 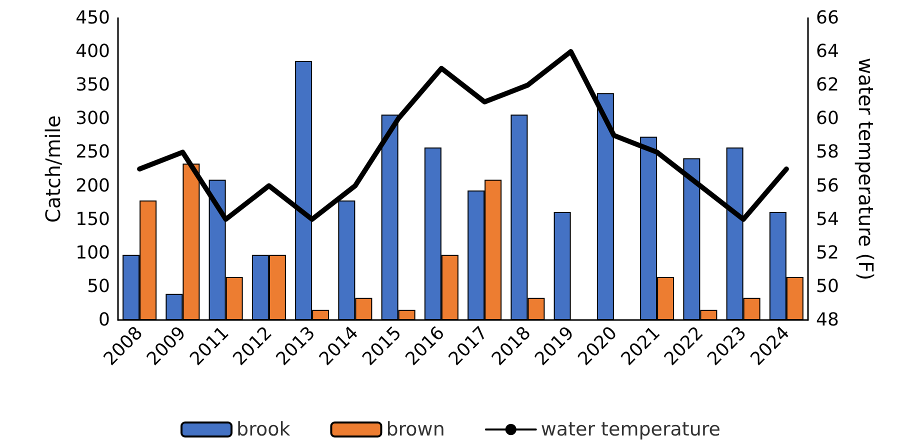 What do you see at coordinates (827, 85) in the screenshot?
I see `y2-tick-label: 62` at bounding box center [827, 85].